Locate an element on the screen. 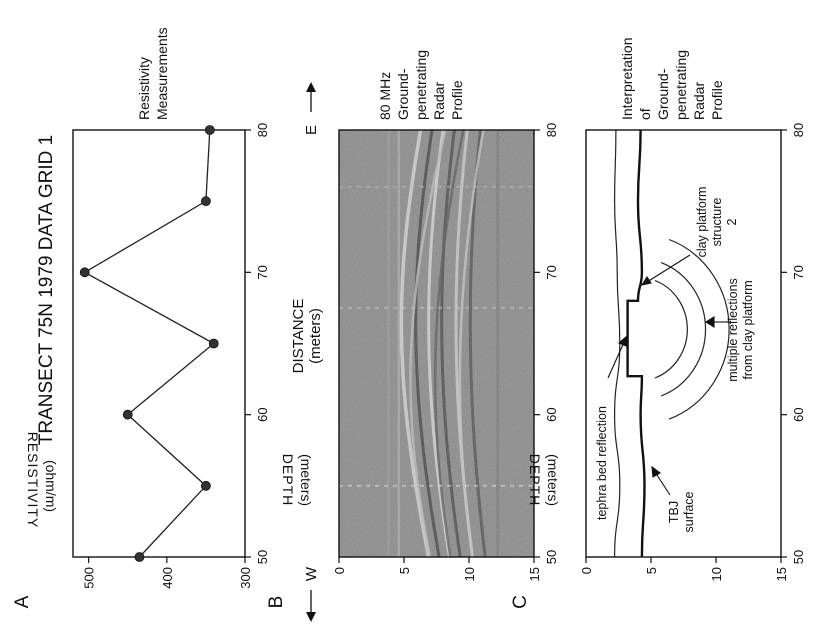 This screenshot has width=817, height=636. tbj-arrowhead-icon is located at coordinates (656, 471).